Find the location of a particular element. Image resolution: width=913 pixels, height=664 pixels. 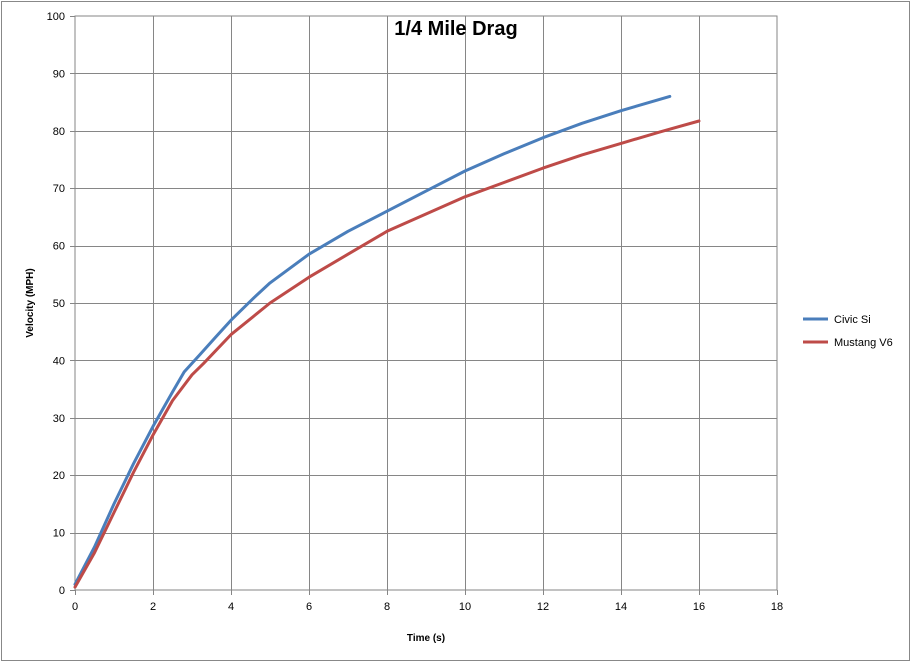

y-tick-label: 20 is located at coordinates (59, 476).